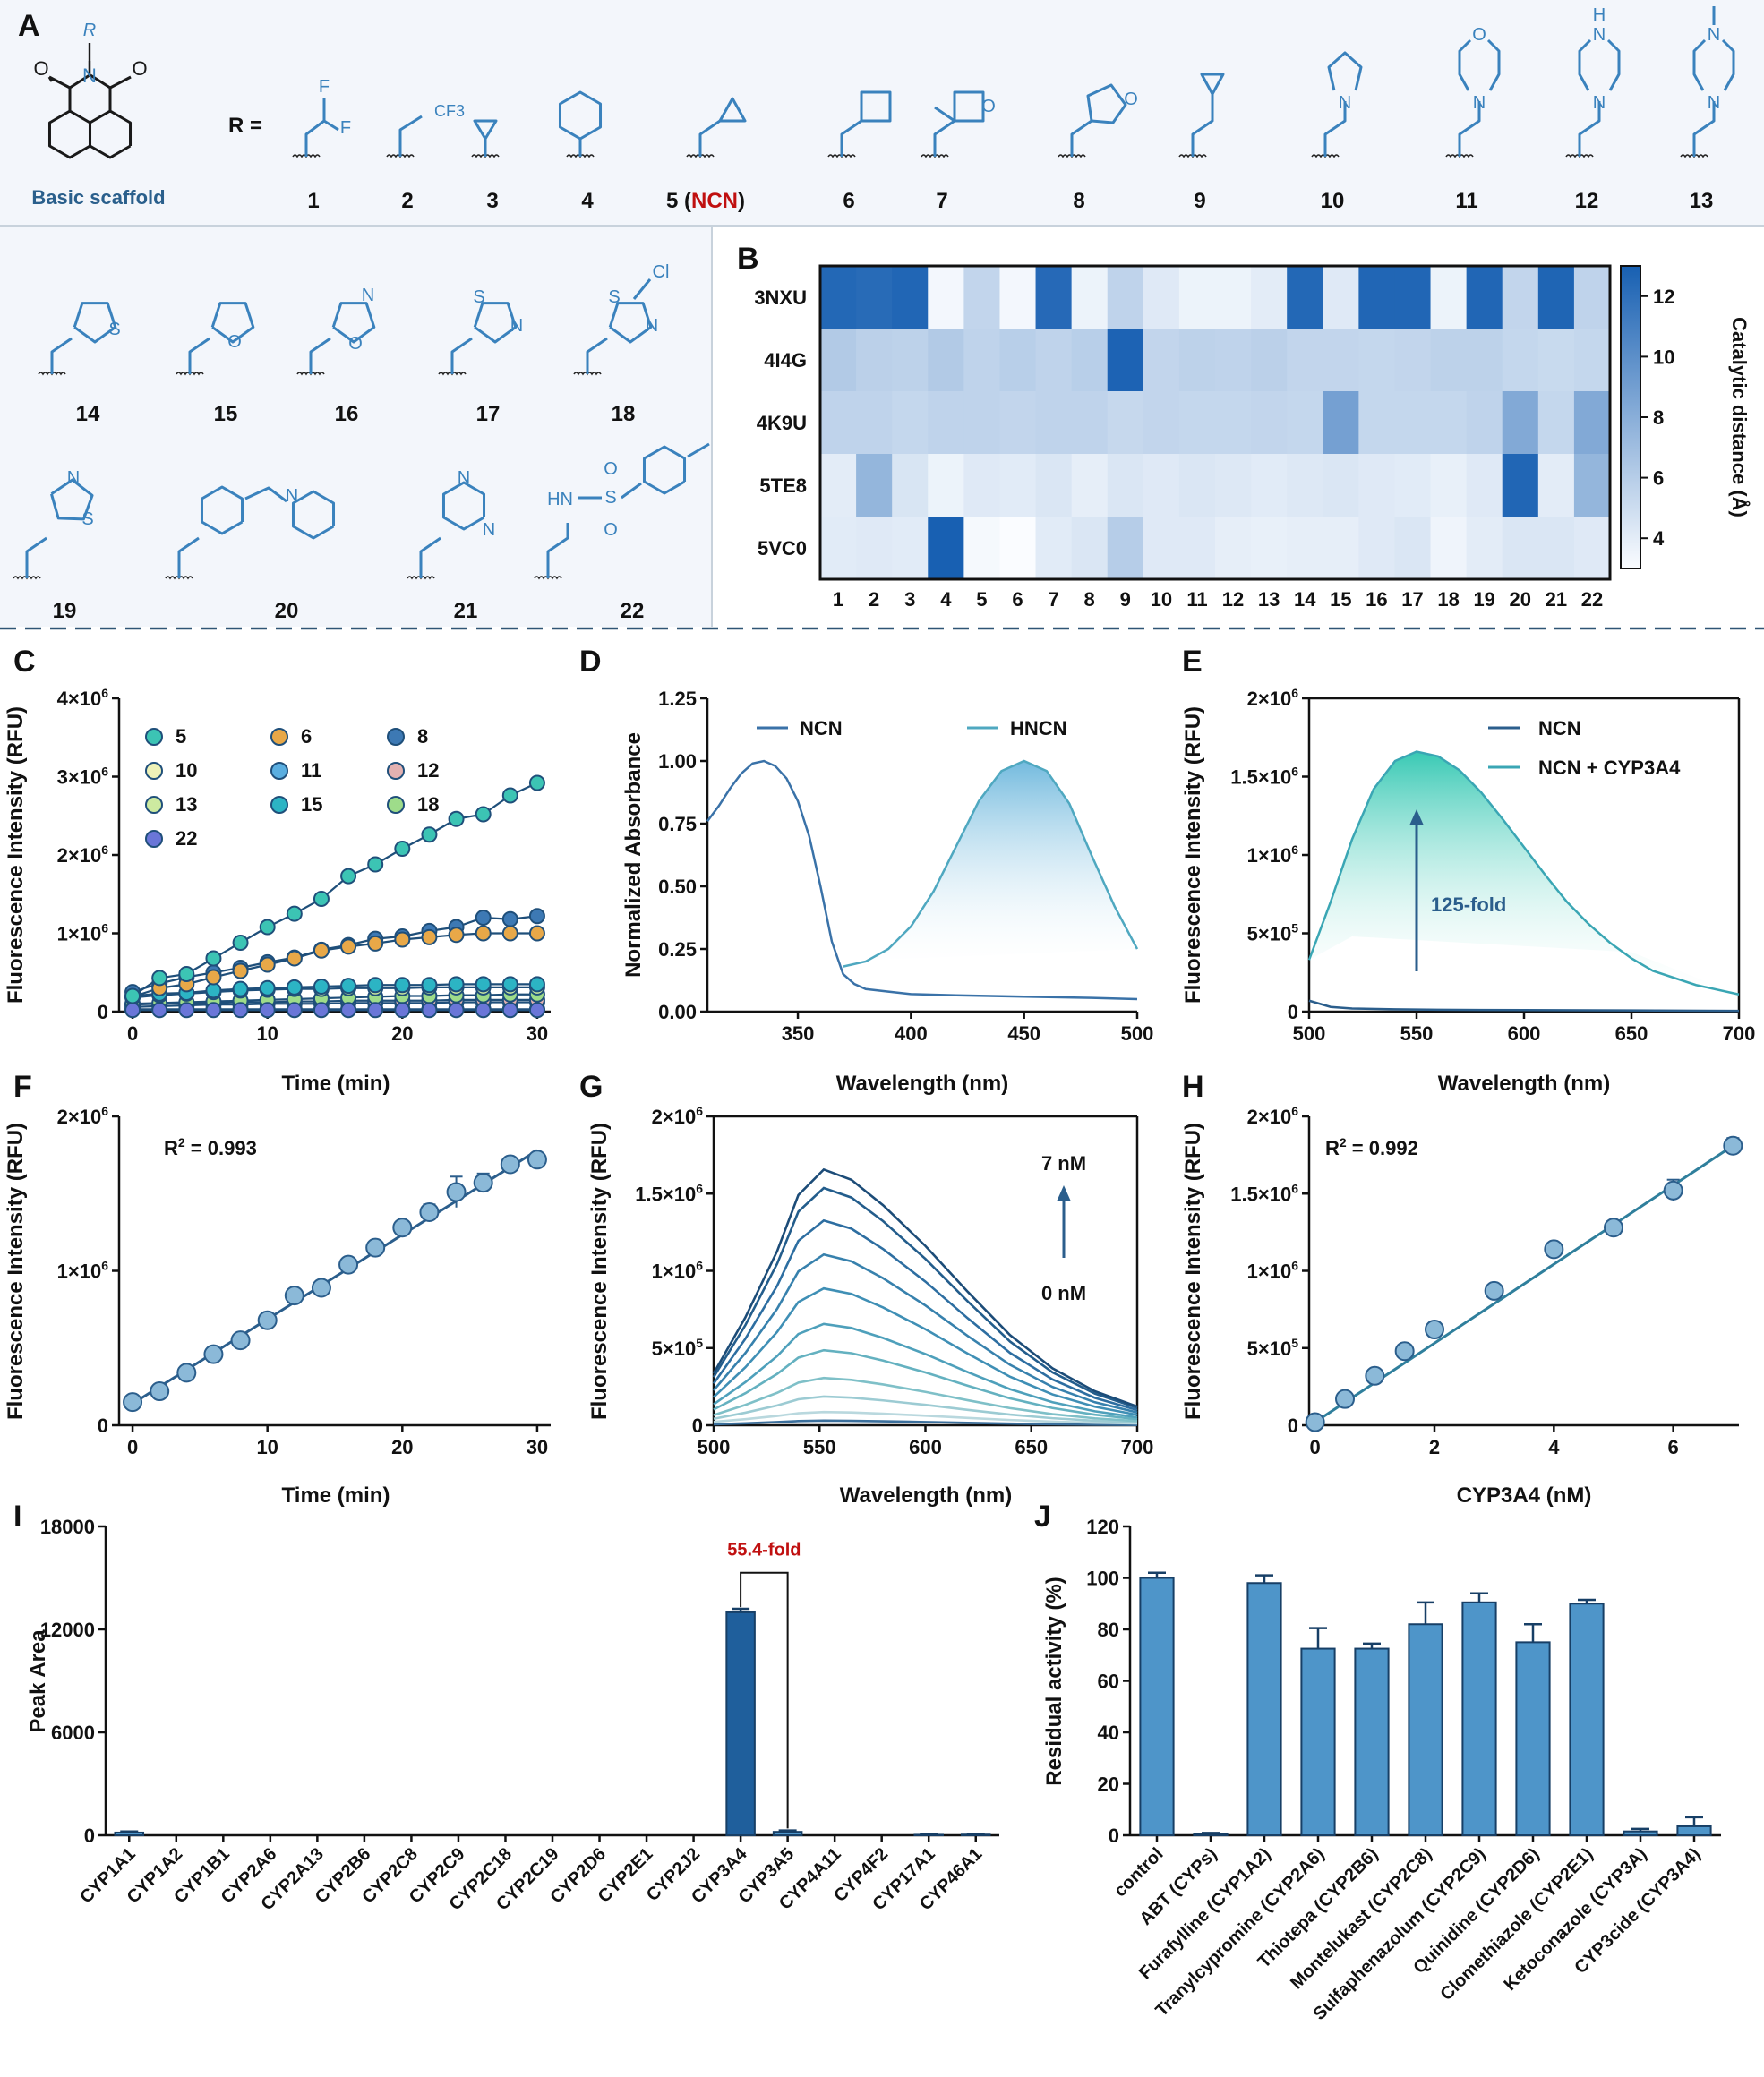  I want to click on y-tick-label: 0.50, so click(678, 887).